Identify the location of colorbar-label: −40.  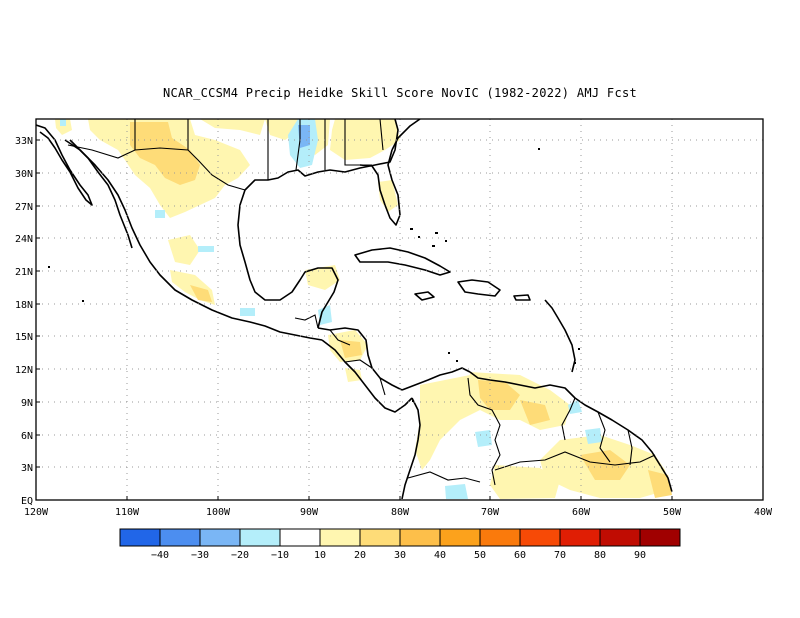
(160, 555).